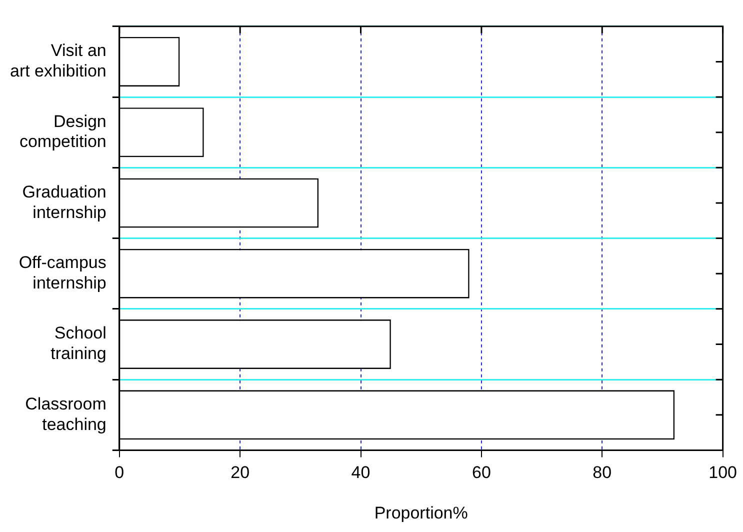 Image resolution: width=743 pixels, height=532 pixels. I want to click on x-tick-label: 80, so click(602, 472).